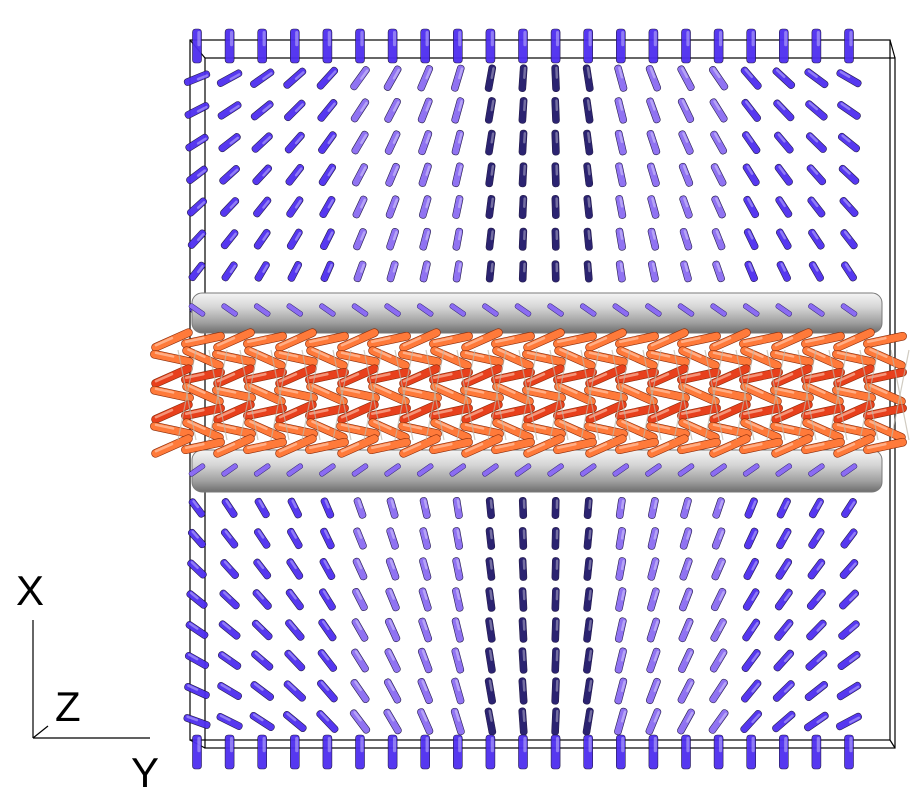 This screenshot has height=800, width=916. I want to click on cylinder-molecule, so click(621, 310).